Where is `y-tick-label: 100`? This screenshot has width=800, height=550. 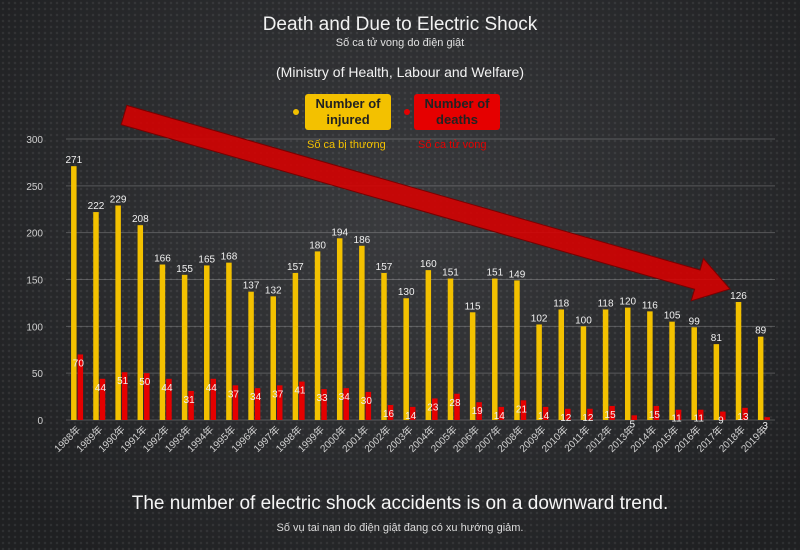
y-tick-label: 100 is located at coordinates (34, 327).